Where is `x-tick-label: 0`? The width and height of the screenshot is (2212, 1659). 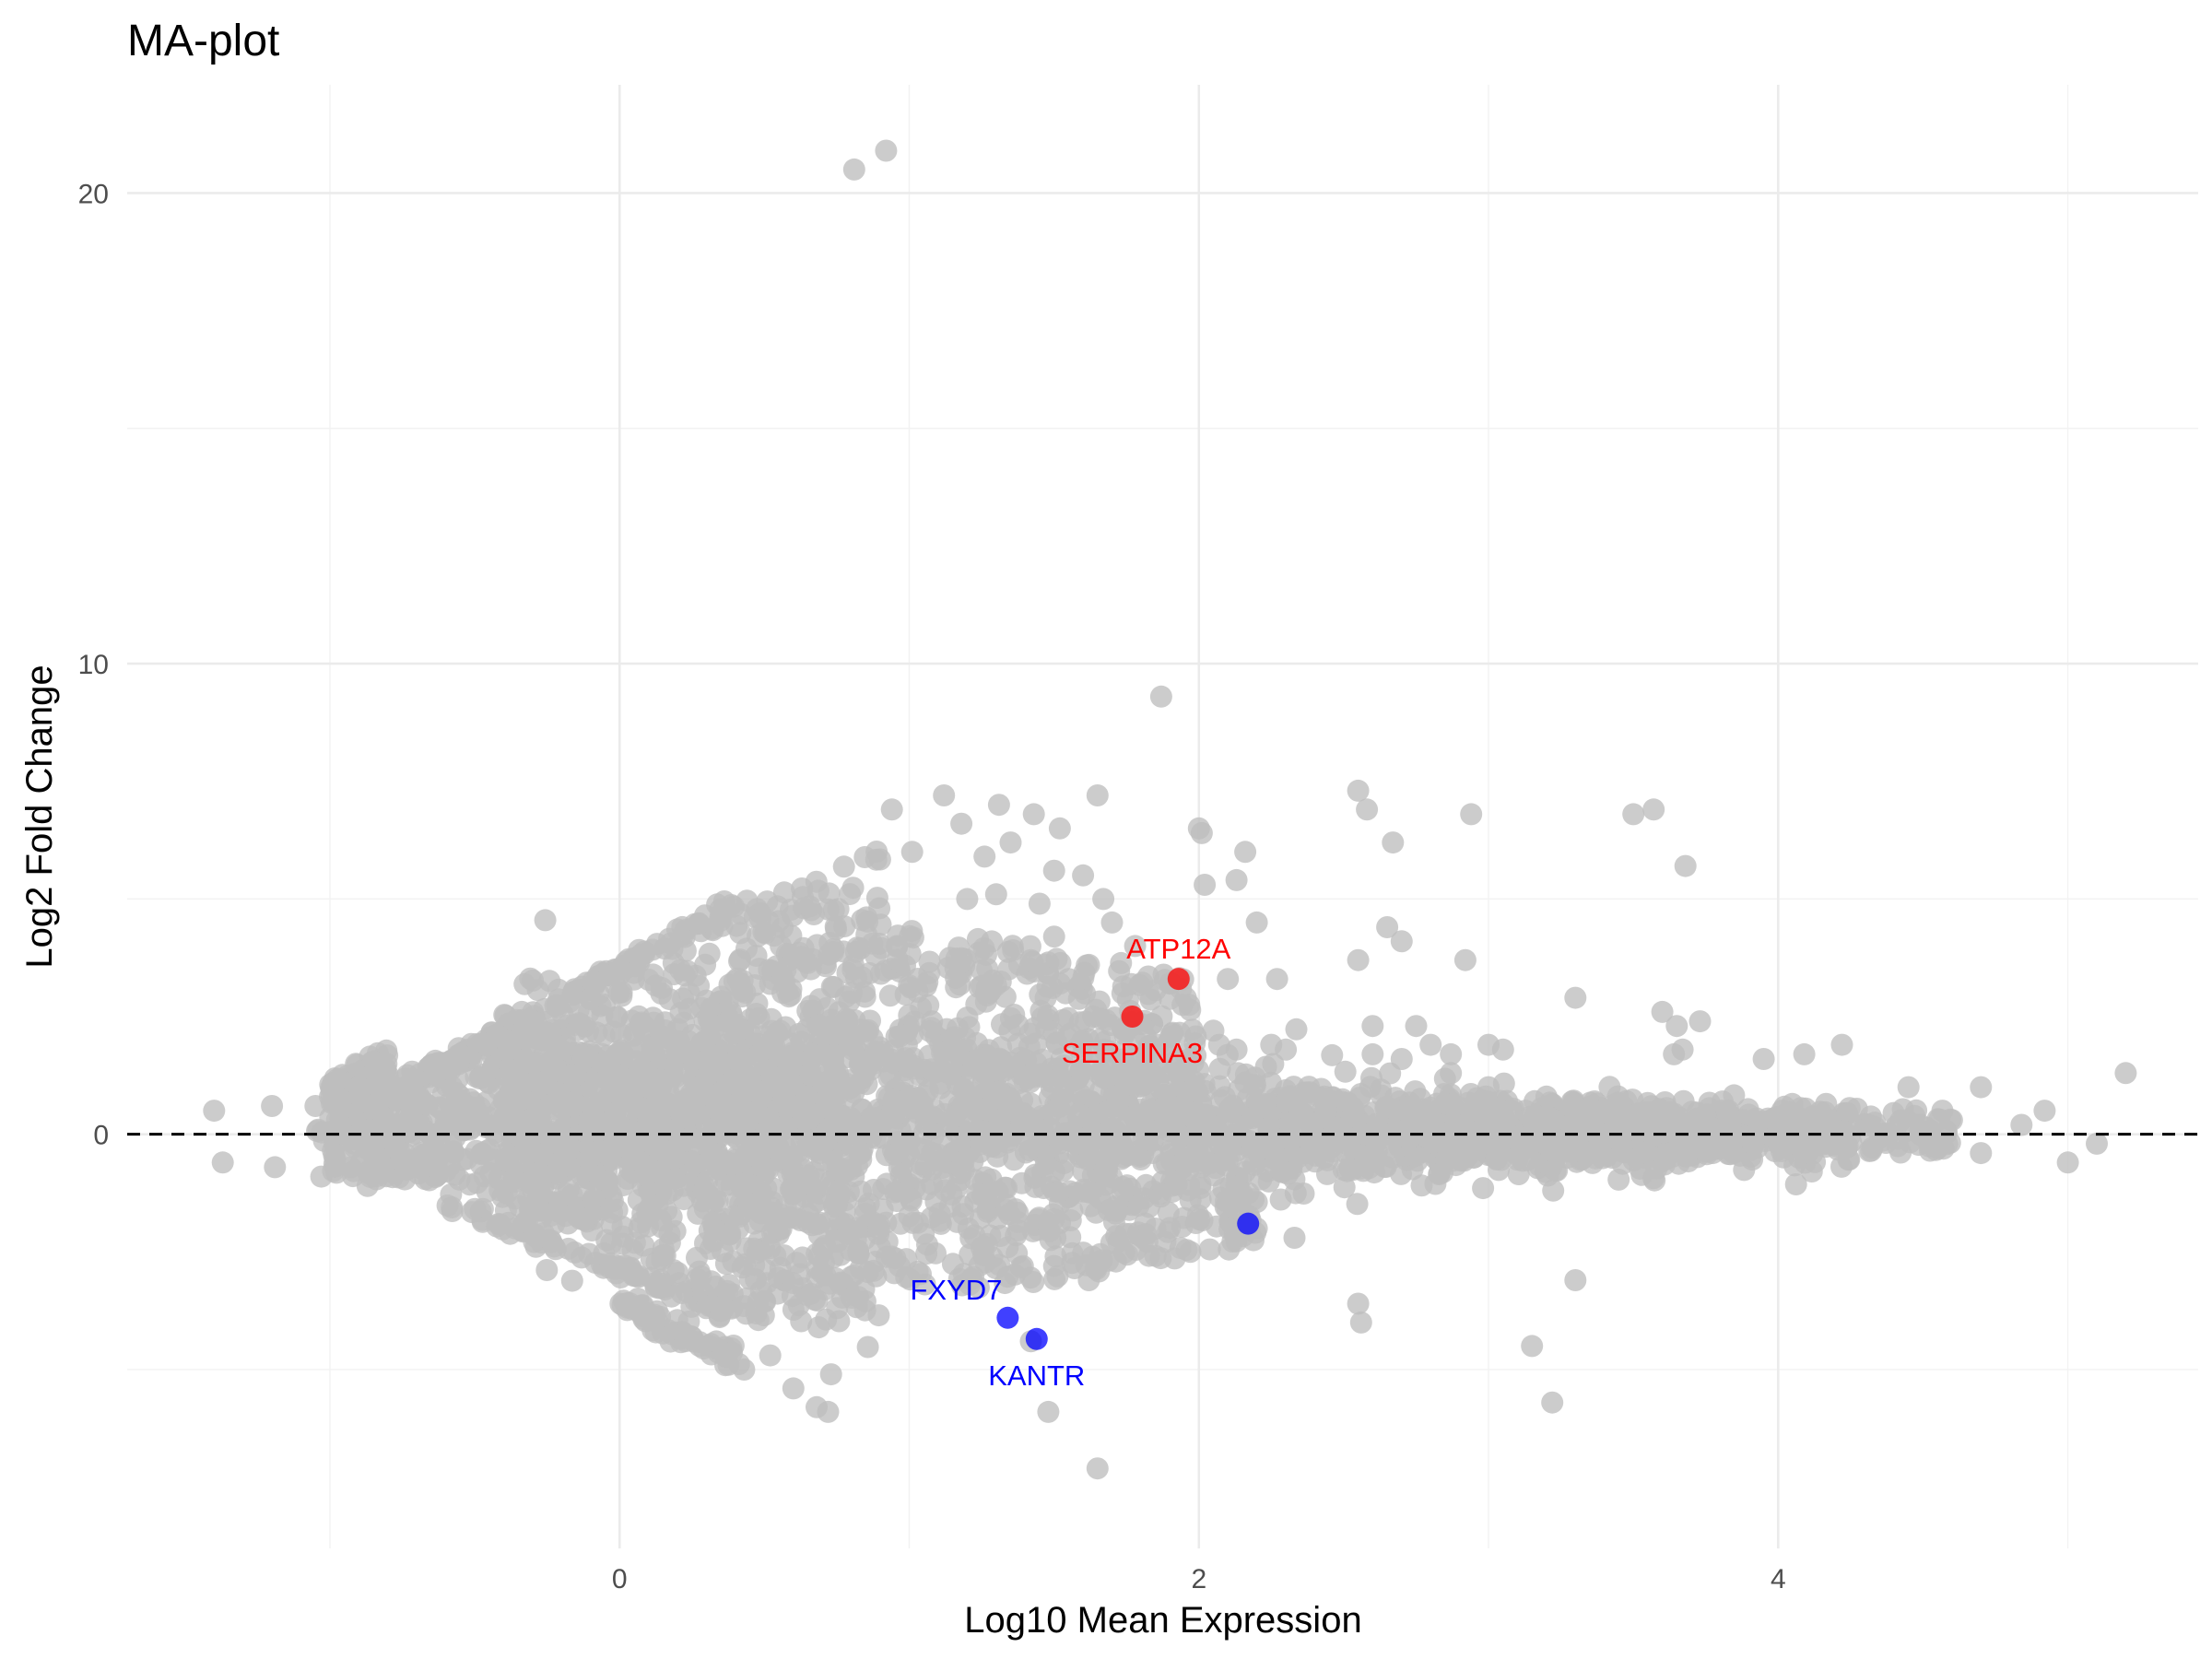 x-tick-label: 0 is located at coordinates (620, 1579).